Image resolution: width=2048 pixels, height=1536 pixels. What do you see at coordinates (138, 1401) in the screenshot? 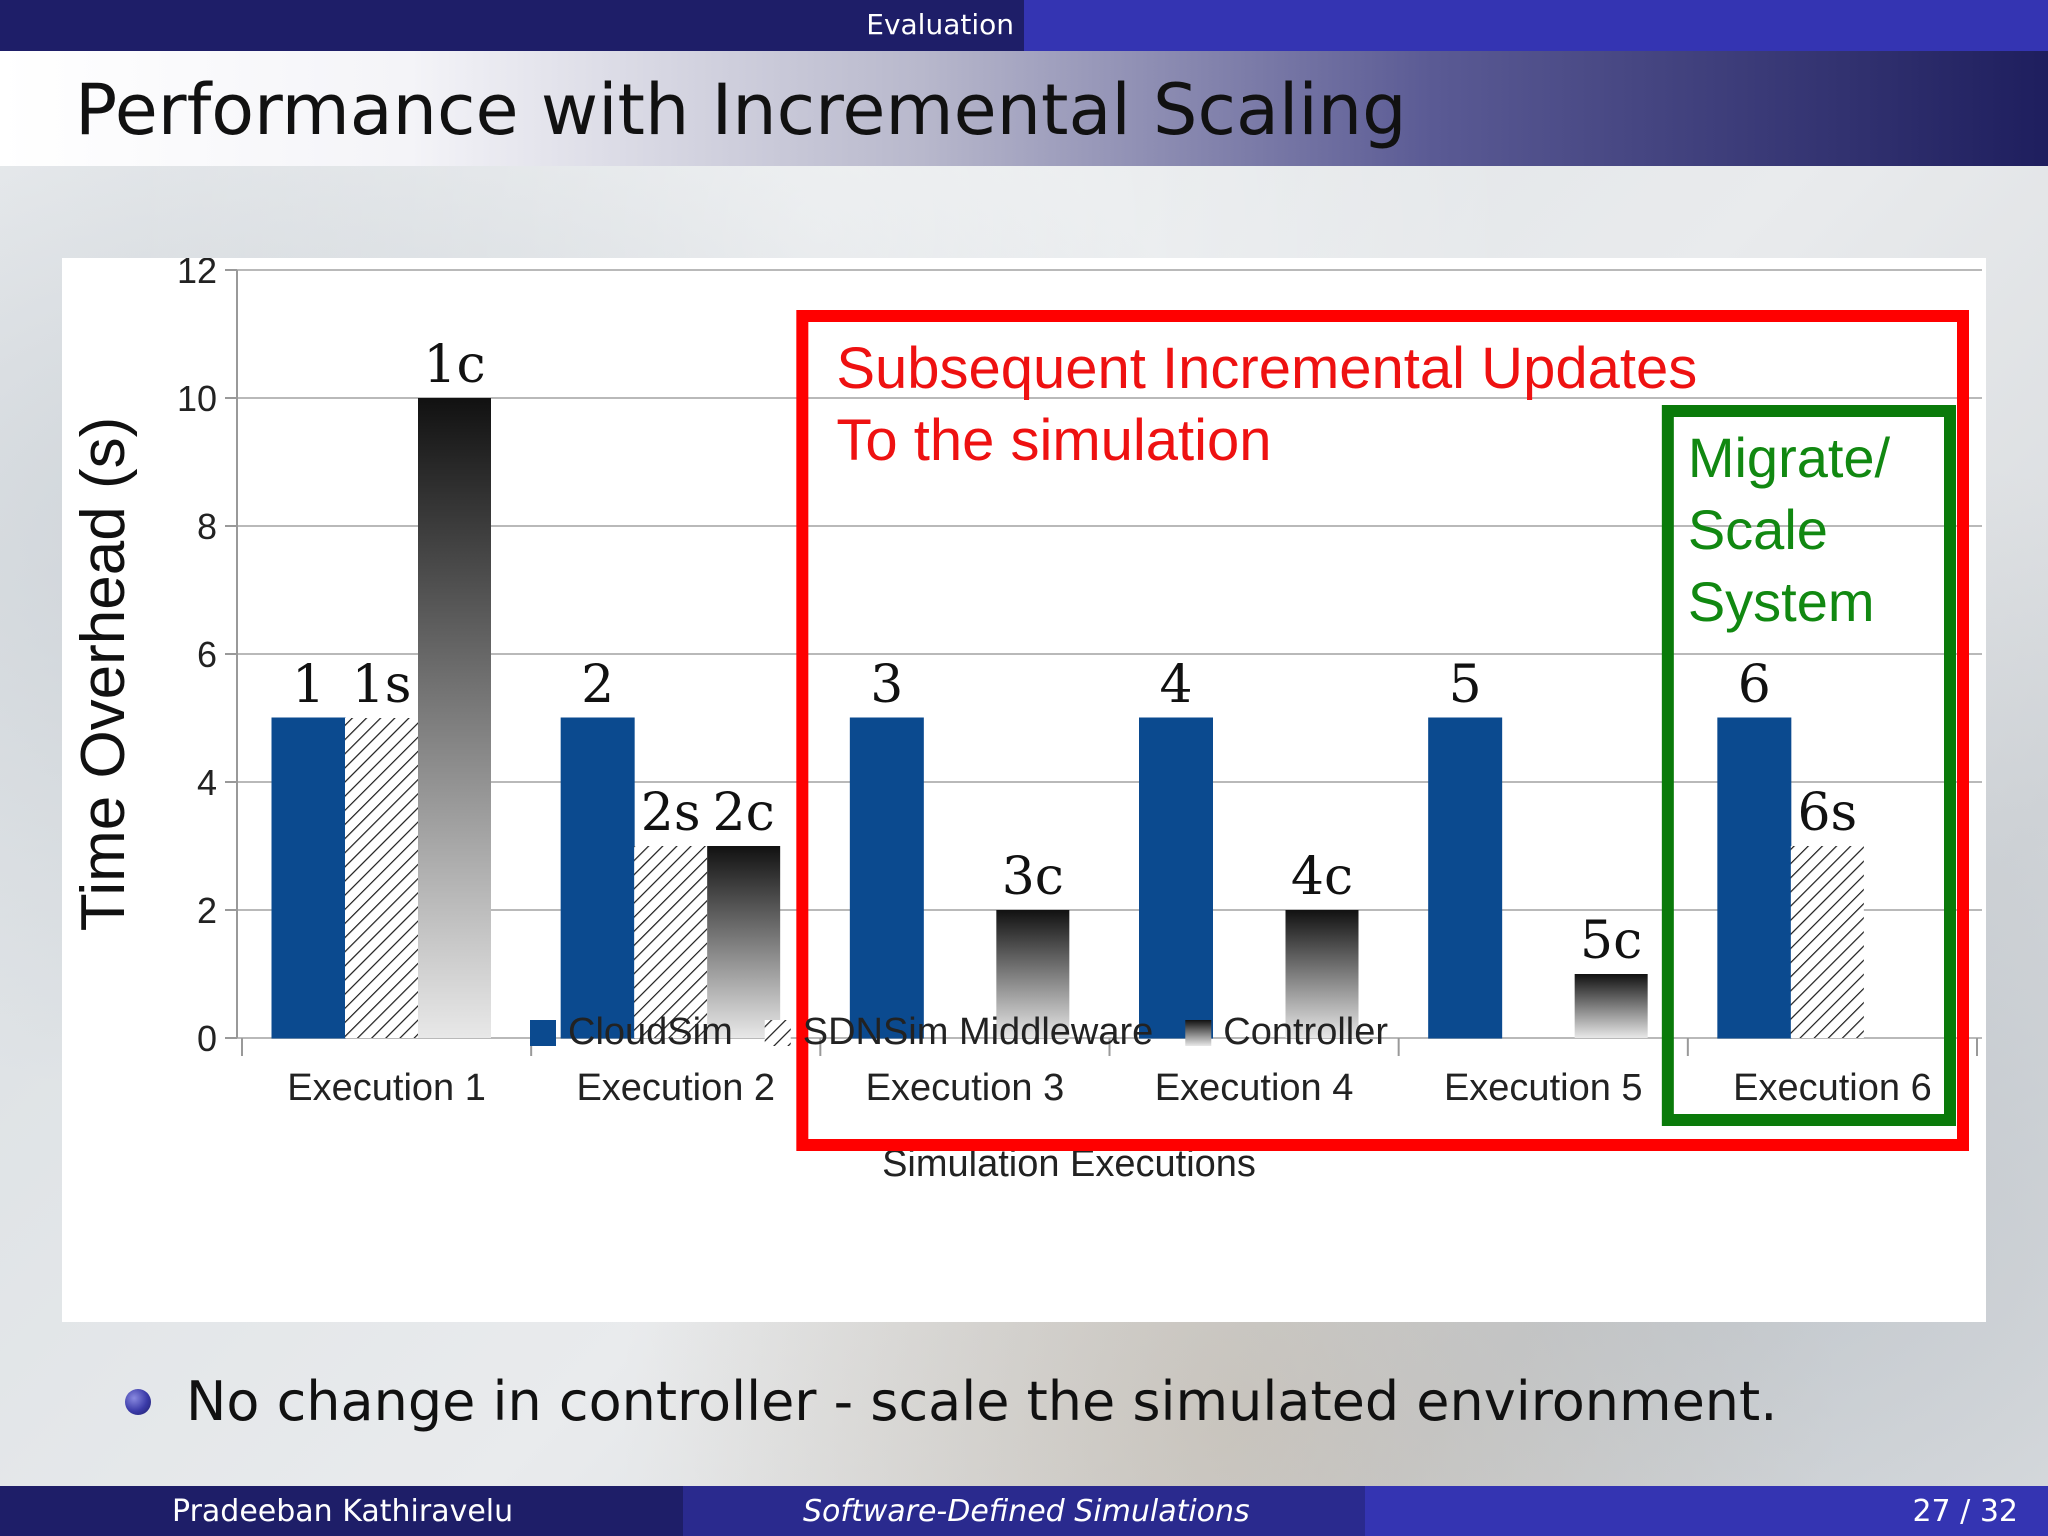
I see `bullet-icon` at bounding box center [138, 1401].